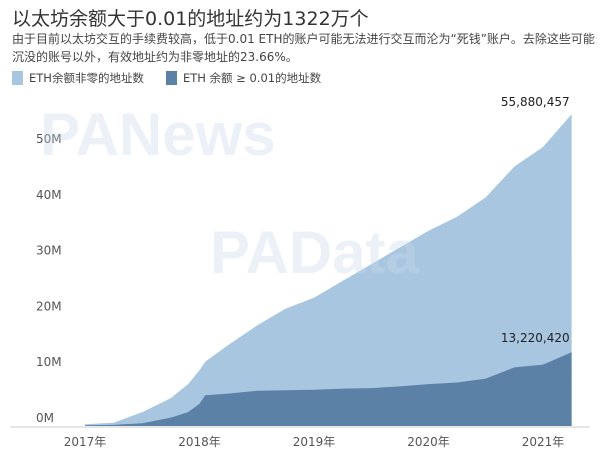 This screenshot has width=600, height=464. I want to click on legend-item-nonzero: ETH余额非零的地址数, so click(78, 78).